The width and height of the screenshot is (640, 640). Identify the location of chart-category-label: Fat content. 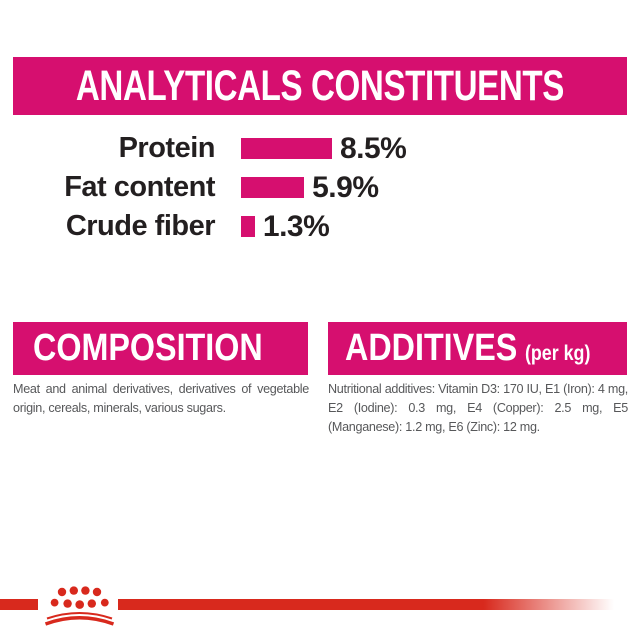
(139, 187).